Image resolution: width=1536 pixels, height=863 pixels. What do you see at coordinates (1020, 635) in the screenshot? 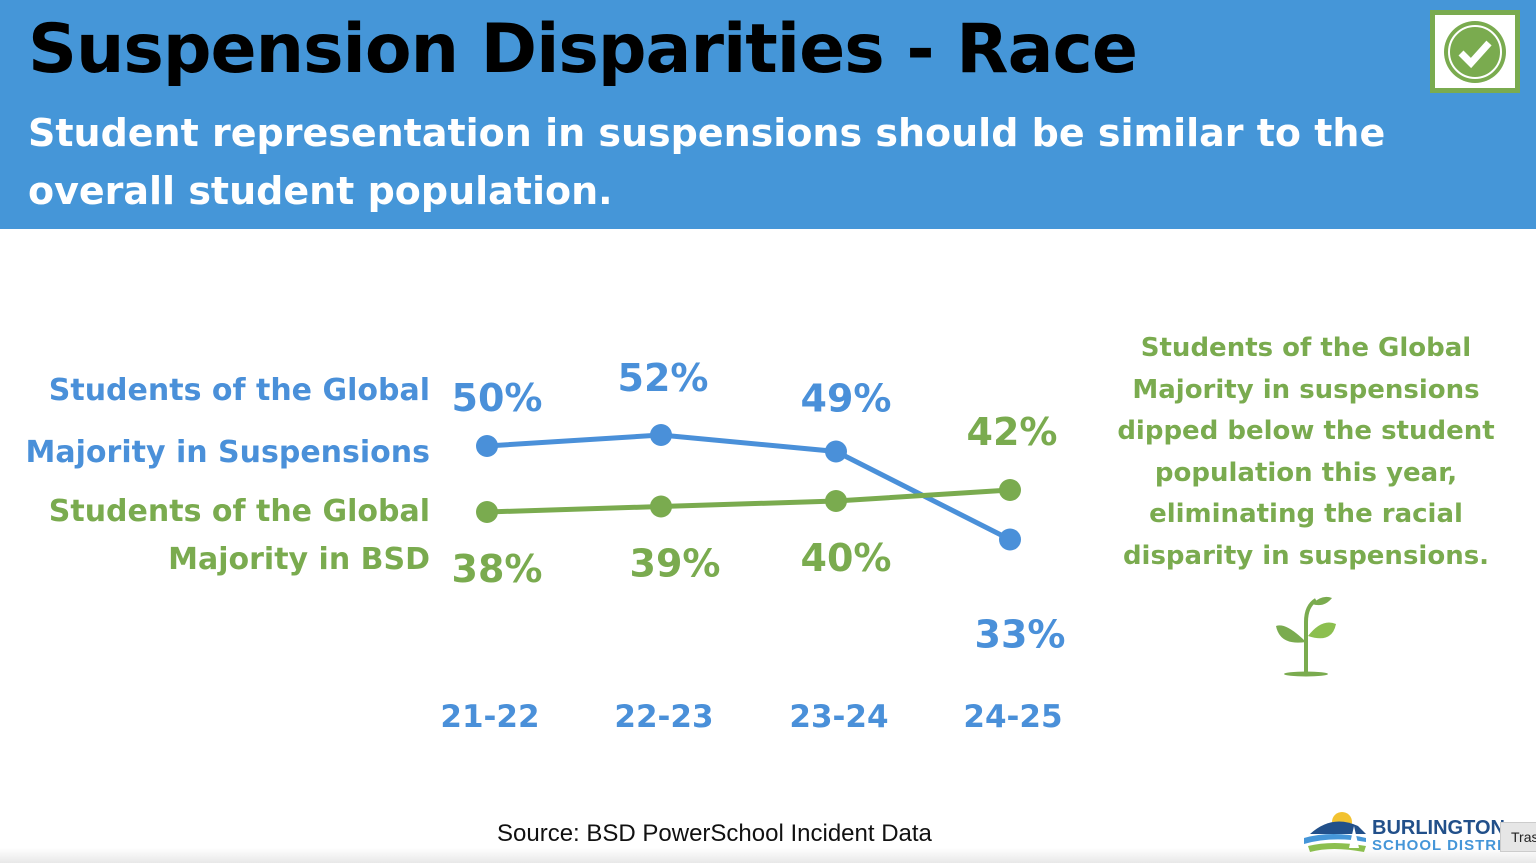
I see `data-label: 33%` at bounding box center [1020, 635].